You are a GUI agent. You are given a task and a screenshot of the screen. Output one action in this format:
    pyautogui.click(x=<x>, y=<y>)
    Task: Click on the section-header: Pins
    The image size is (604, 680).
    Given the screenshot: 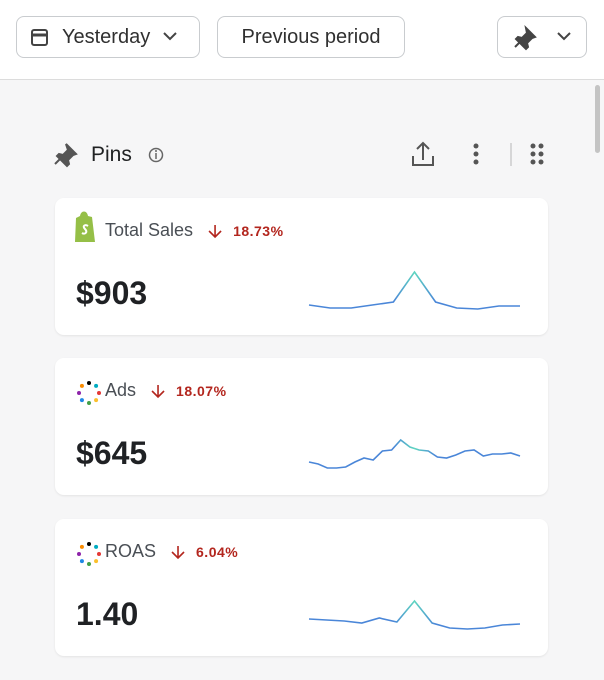 What is the action you would take?
    pyautogui.click(x=302, y=155)
    